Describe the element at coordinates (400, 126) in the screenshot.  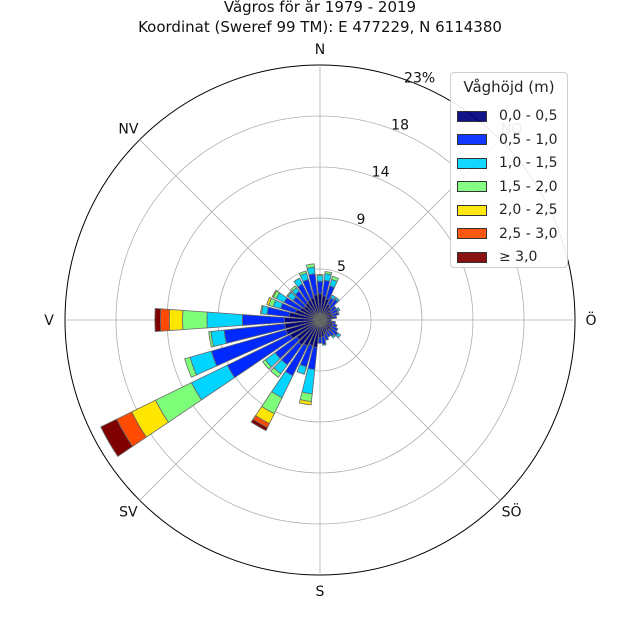
I see `radial-tick-label: 18` at that location.